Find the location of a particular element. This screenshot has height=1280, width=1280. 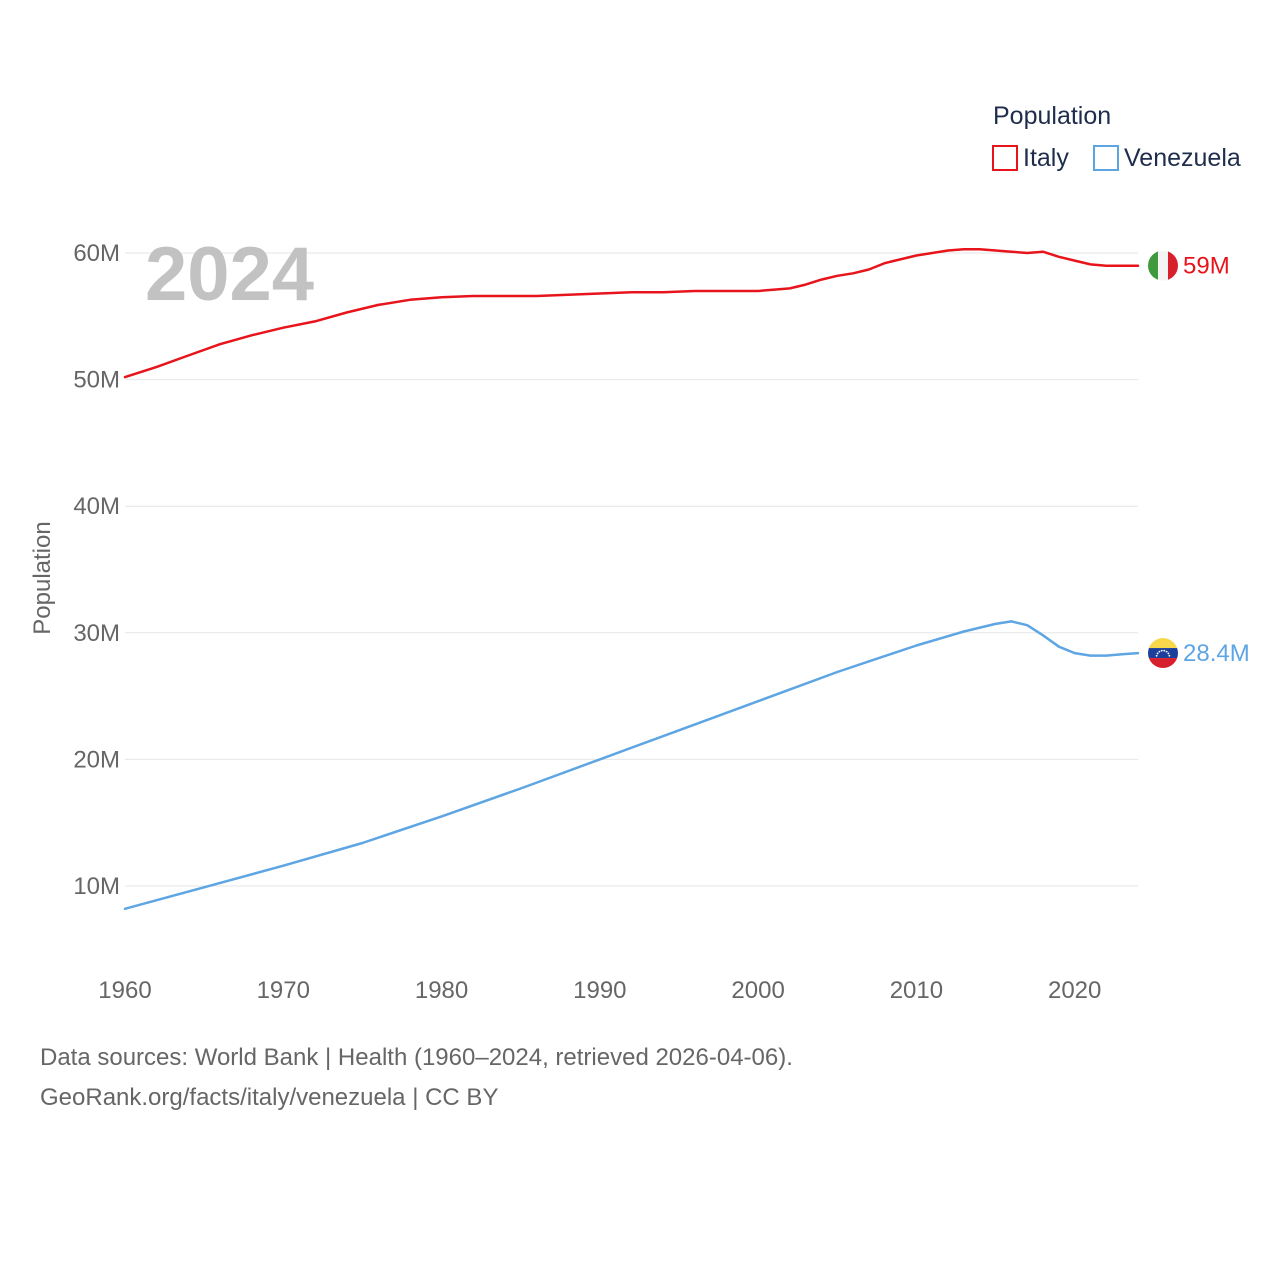

legend-label-italy: Italy is located at coordinates (1046, 158).